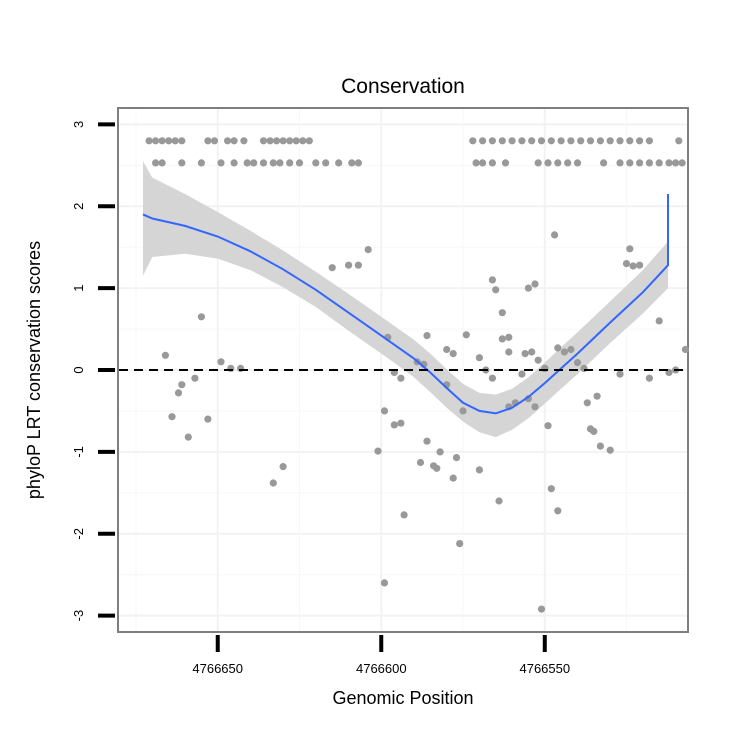 Image resolution: width=750 pixels, height=750 pixels. I want to click on y-axis-label: phyloP LRT conservation scores, so click(34, 370).